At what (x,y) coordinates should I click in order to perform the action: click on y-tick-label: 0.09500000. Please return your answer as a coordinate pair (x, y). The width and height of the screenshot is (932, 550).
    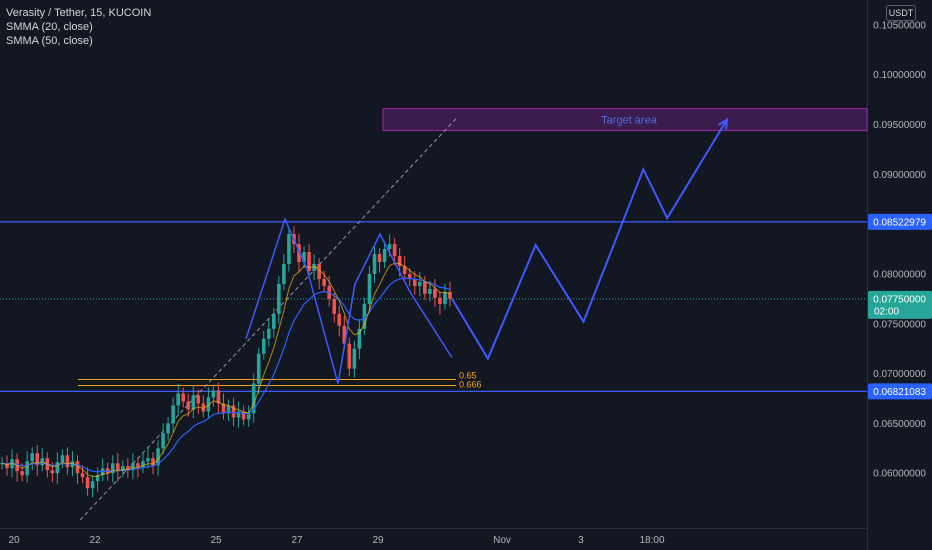
    Looking at the image, I should click on (899, 125).